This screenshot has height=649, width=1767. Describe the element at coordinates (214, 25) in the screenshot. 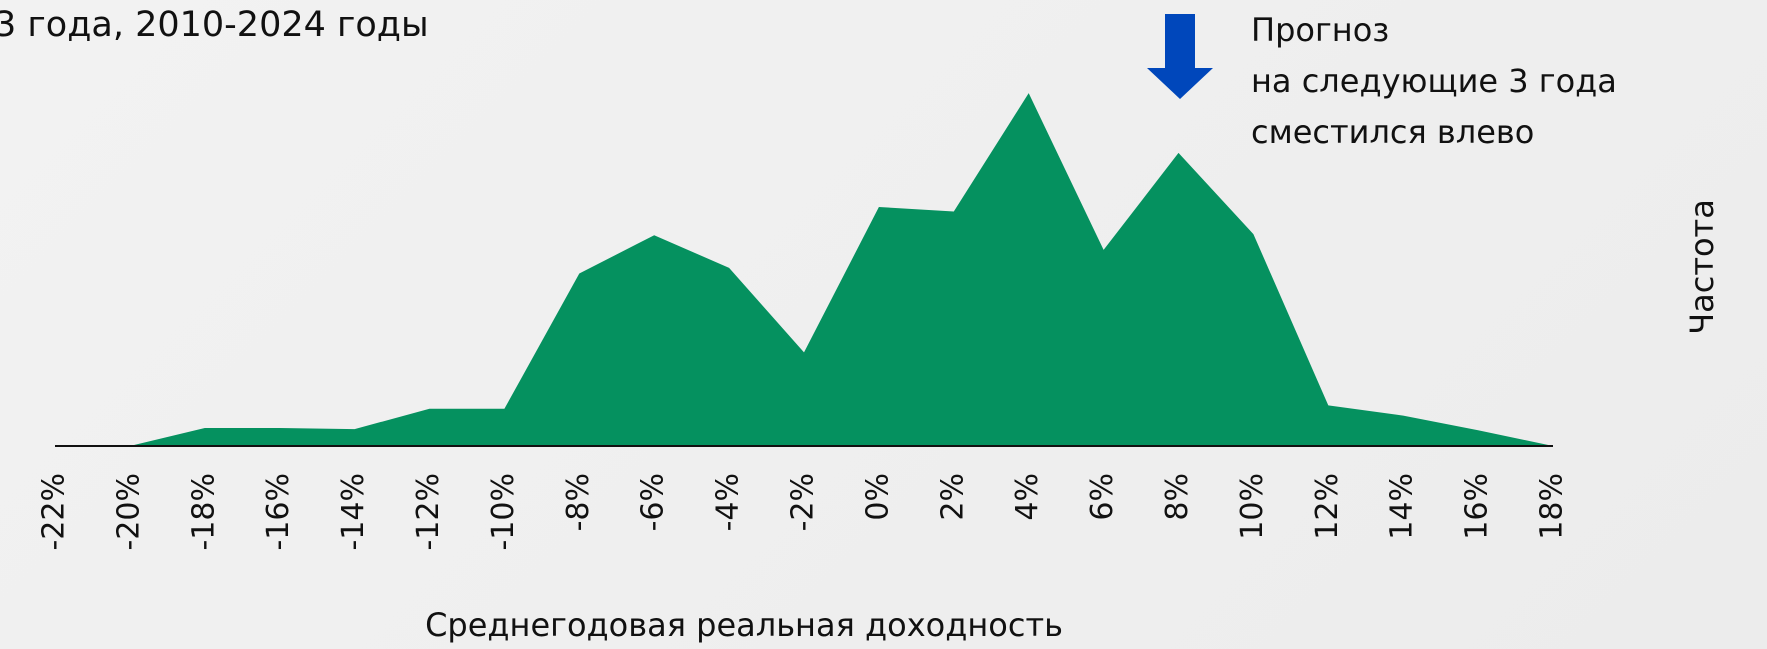

I see `chart-title: 3 года, 2010-2024 годы` at that location.